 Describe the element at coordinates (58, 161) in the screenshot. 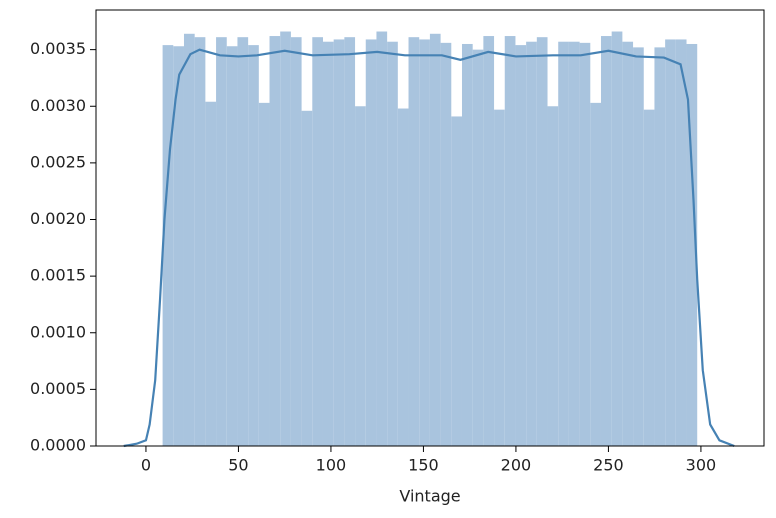

I see `y-tick-label: 0.0025` at that location.